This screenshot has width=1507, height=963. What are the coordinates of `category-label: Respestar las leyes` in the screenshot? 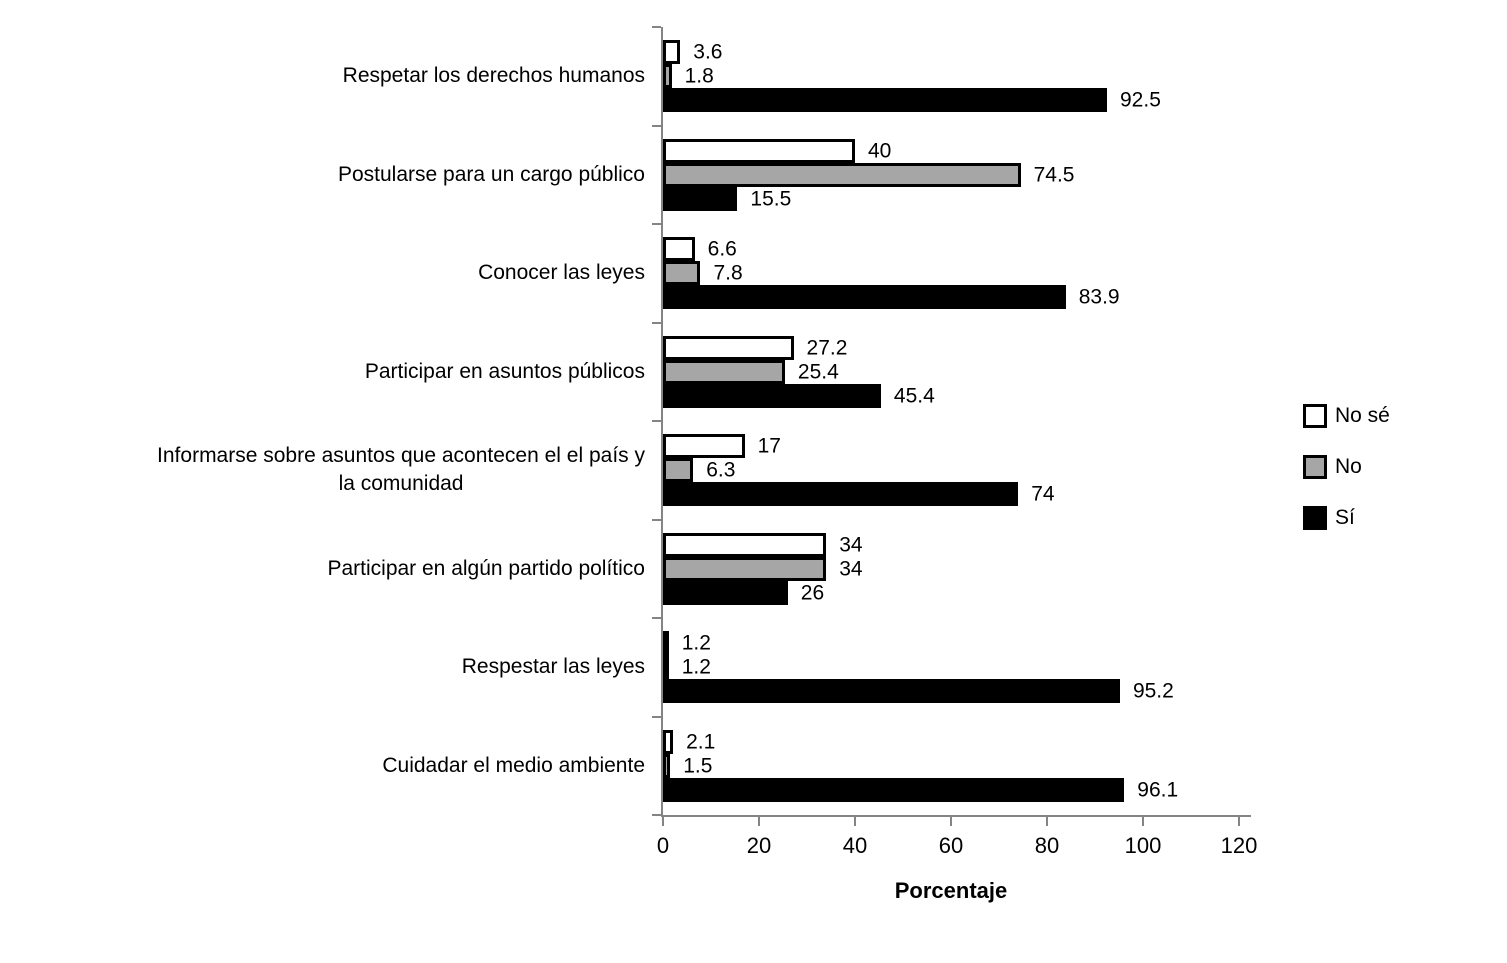 It's located at (331, 667).